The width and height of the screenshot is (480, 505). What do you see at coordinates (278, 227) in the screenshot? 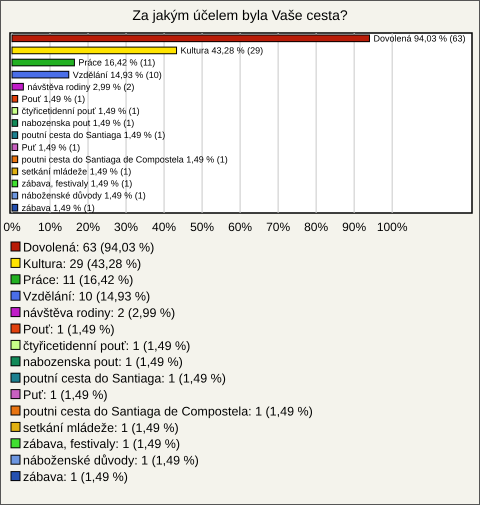
I see `x-tick-label: 70%` at bounding box center [278, 227].